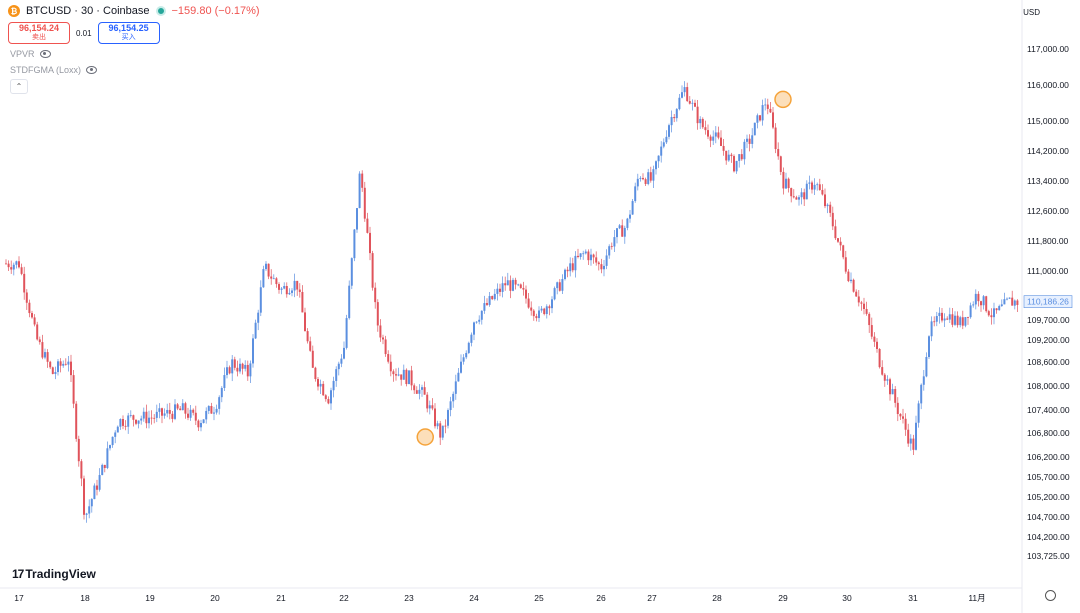 The image size is (1080, 613). Describe the element at coordinates (30, 54) in the screenshot. I see `indicator-vpvr: VPVR` at that location.